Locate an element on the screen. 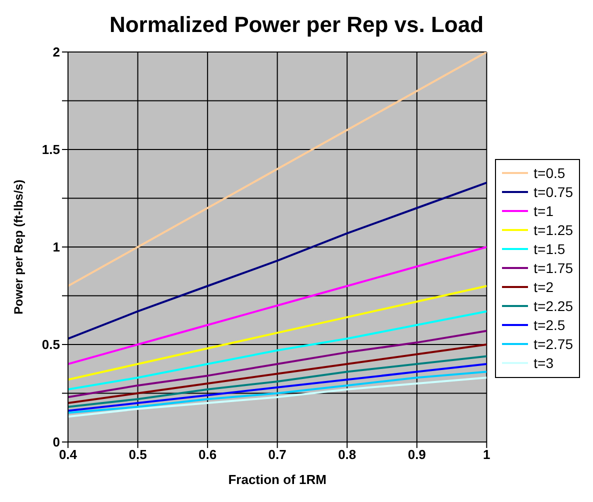  x-tick-label: 0.4 is located at coordinates (68, 454).